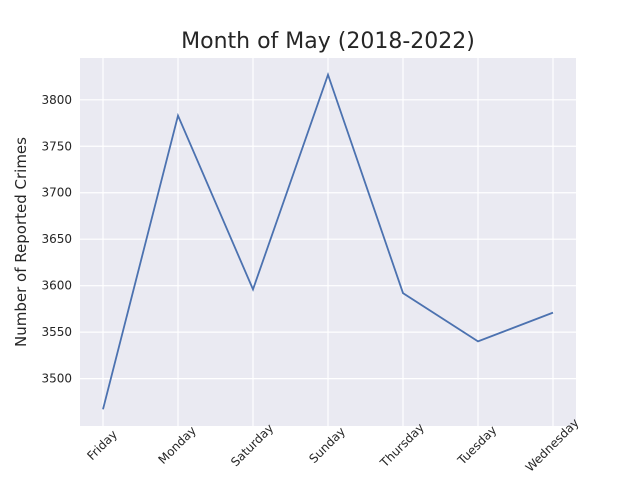 This screenshot has height=480, width=640. Describe the element at coordinates (56, 146) in the screenshot. I see `y-tick-label: 3750` at that location.